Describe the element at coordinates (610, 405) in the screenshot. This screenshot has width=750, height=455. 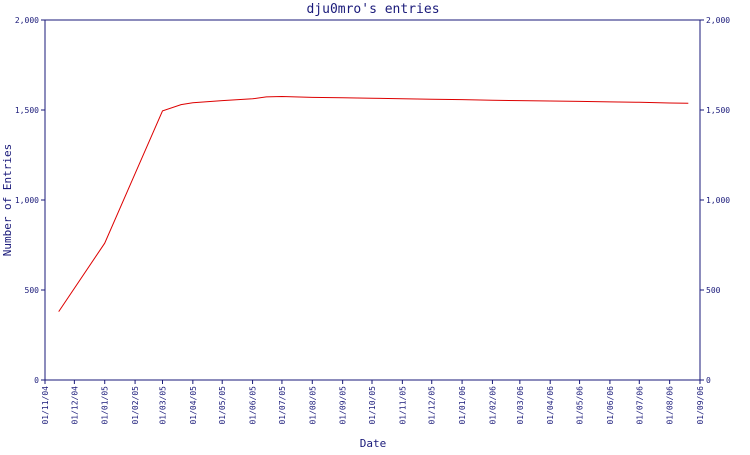
I see `x-tick-label: 01/06/06` at that location.